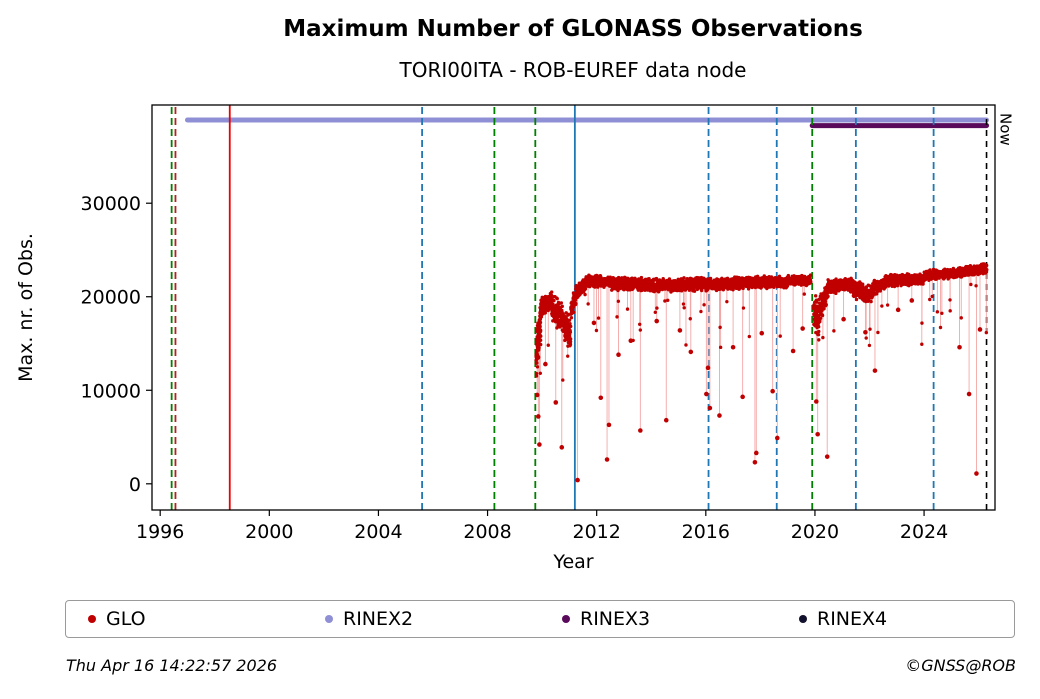 This screenshot has width=1040, height=699. Describe the element at coordinates (615, 619) in the screenshot. I see `legend-label: RINEX3` at that location.